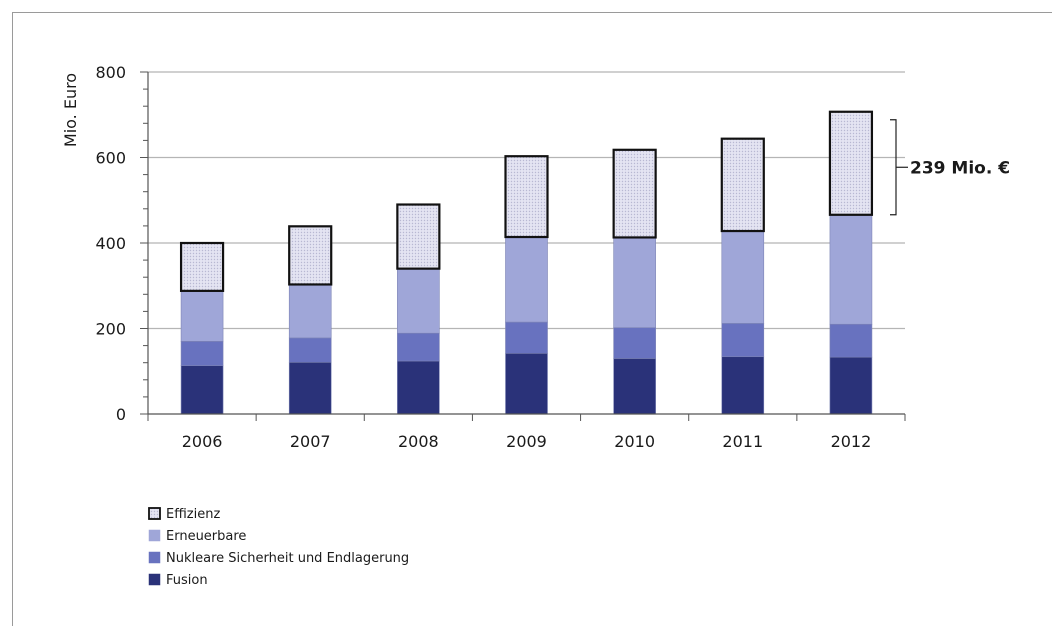  What do you see at coordinates (634, 441) in the screenshot?
I see `x-tick-label: 2010` at bounding box center [634, 441].